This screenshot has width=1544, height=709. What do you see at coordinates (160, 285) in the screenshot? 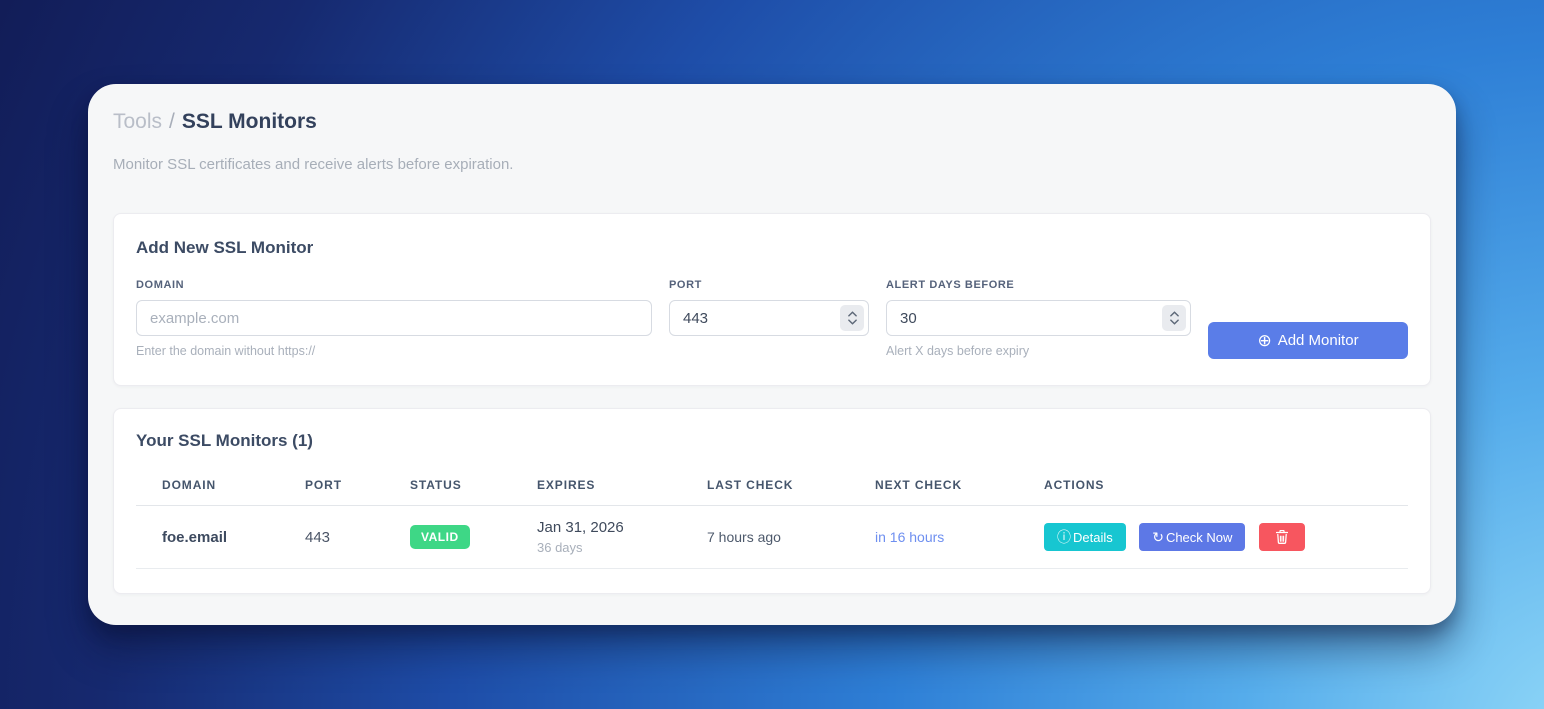
I see `domain-label: DOMAIN` at bounding box center [160, 285].